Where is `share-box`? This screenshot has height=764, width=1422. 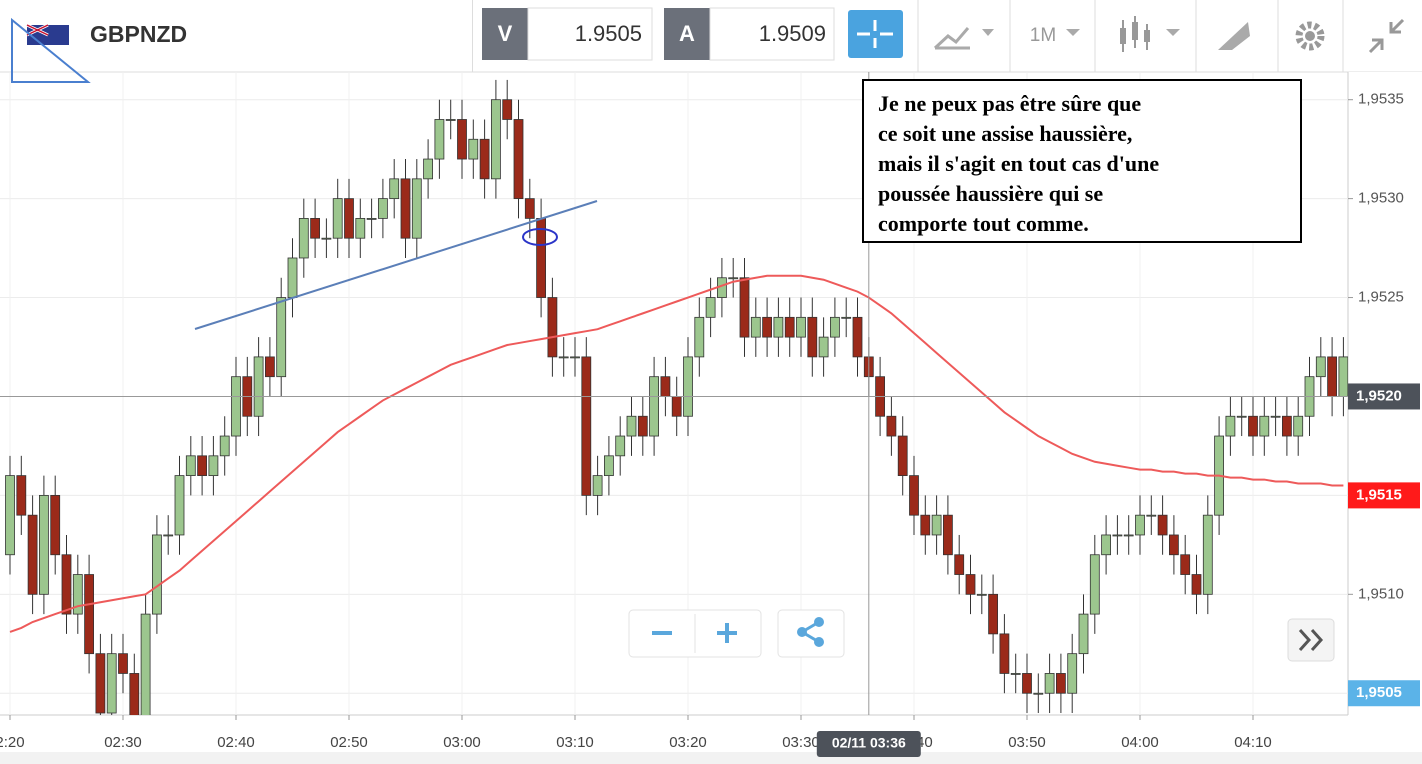 share-box is located at coordinates (811, 633).